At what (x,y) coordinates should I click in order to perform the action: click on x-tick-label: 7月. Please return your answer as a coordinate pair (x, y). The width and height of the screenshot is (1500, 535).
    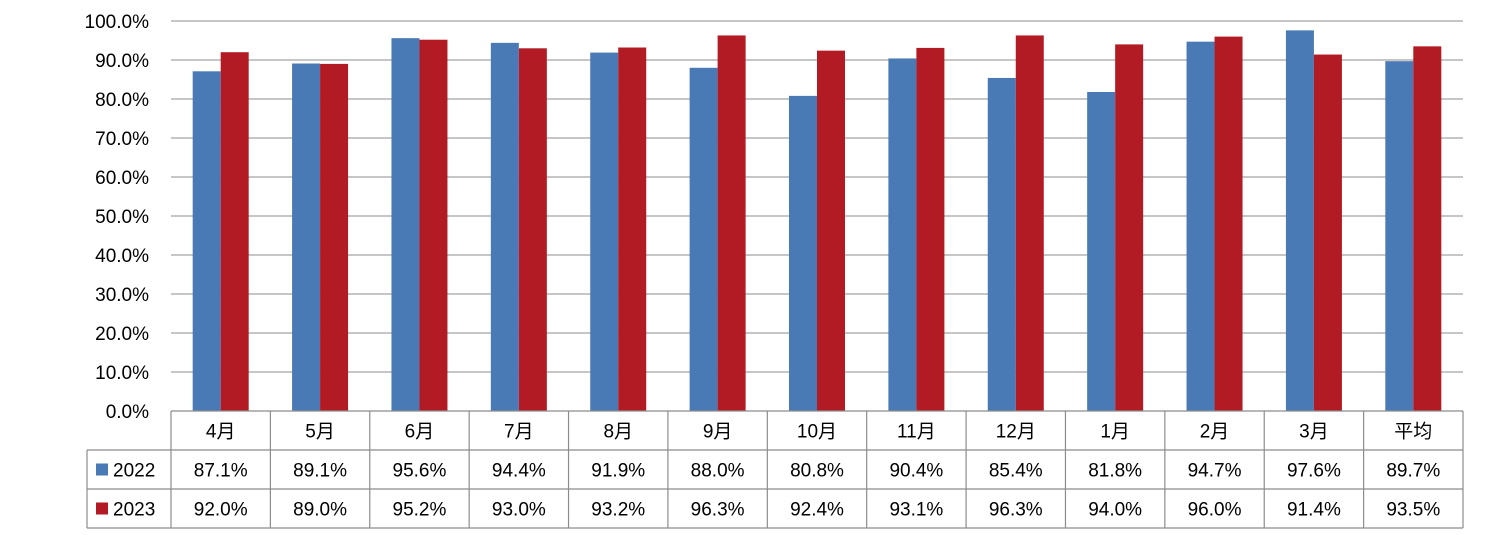
    Looking at the image, I should click on (519, 432).